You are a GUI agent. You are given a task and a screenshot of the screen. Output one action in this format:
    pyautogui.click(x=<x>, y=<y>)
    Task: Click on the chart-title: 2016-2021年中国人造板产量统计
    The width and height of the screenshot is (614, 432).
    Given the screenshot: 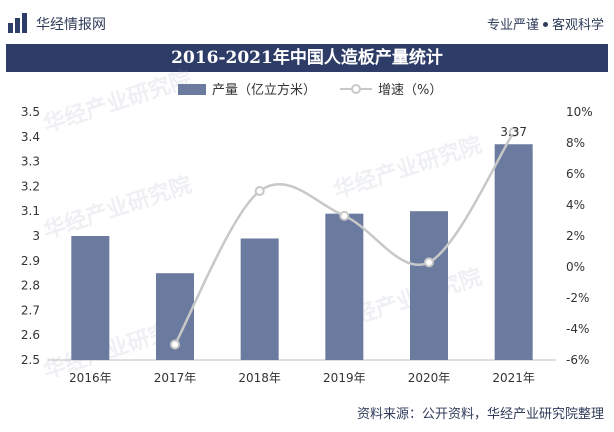 What is the action you would take?
    pyautogui.click(x=307, y=58)
    